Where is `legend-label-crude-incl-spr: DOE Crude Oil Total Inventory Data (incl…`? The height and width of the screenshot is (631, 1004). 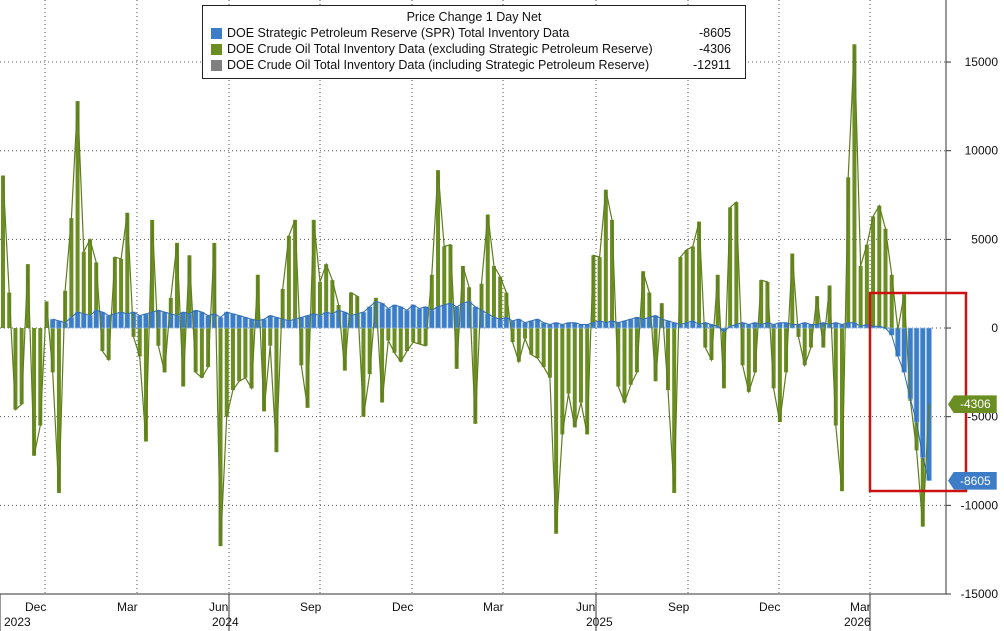 legend-label-crude-incl-spr: DOE Crude Oil Total Inventory Data (incl… is located at coordinates (438, 65).